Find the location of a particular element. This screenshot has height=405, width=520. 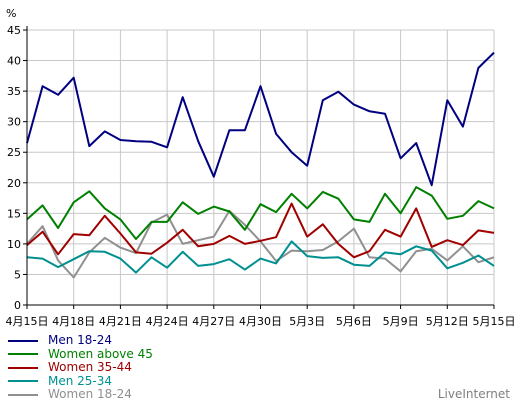

x-tick-label: 4月27日 is located at coordinates (213, 321).